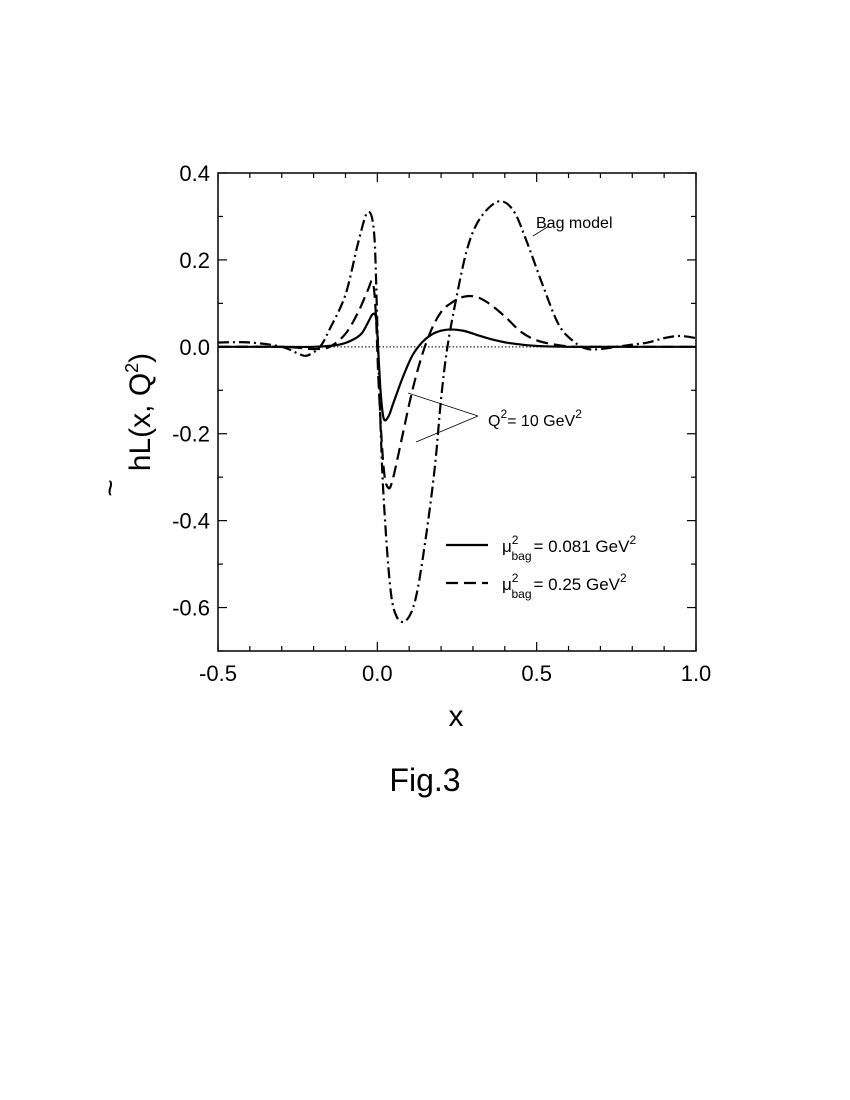 This screenshot has width=850, height=1100. I want to click on y-tick-label: -0.4, so click(191, 521).